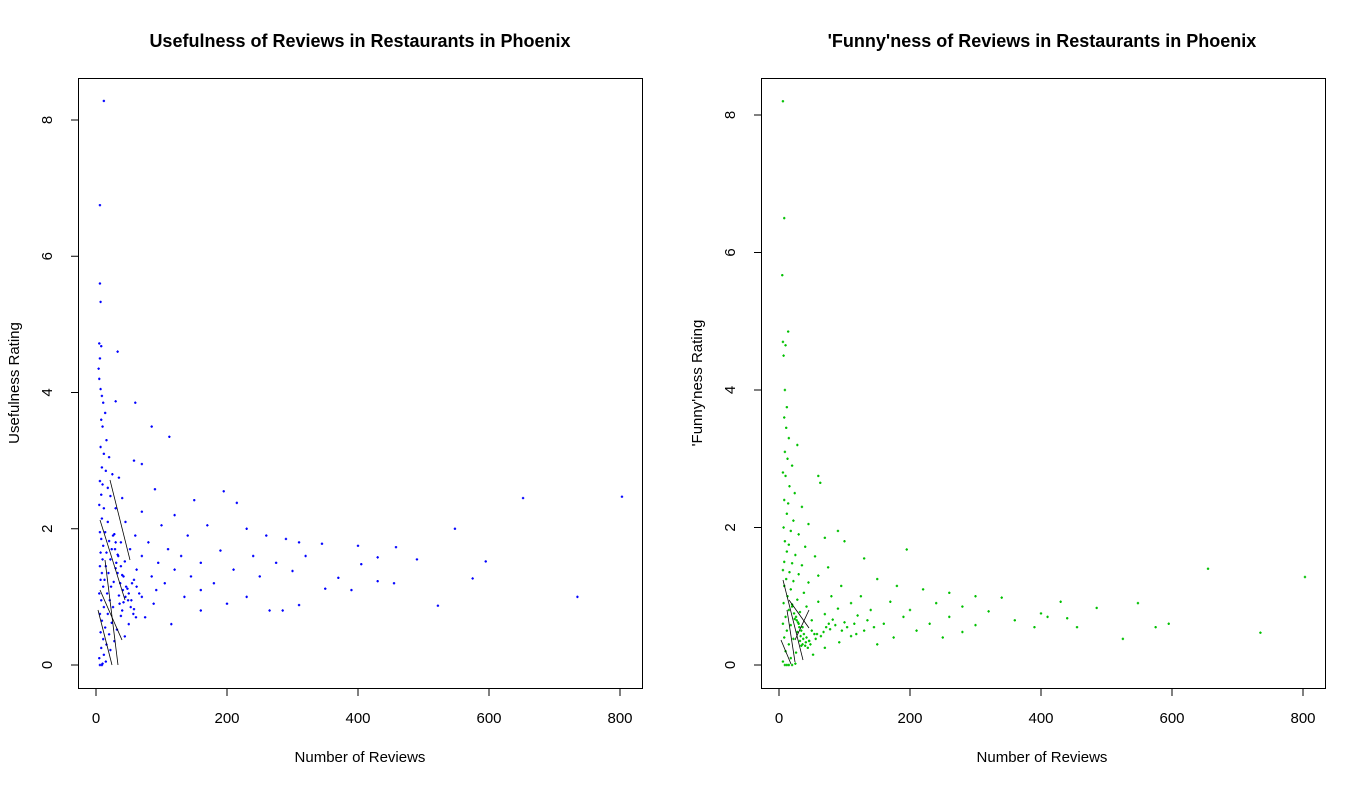 Image resolution: width=1366 pixels, height=786 pixels. What do you see at coordinates (362, 707) in the screenshot?
I see `x-axis: 0 200 400 600 800` at bounding box center [362, 707].